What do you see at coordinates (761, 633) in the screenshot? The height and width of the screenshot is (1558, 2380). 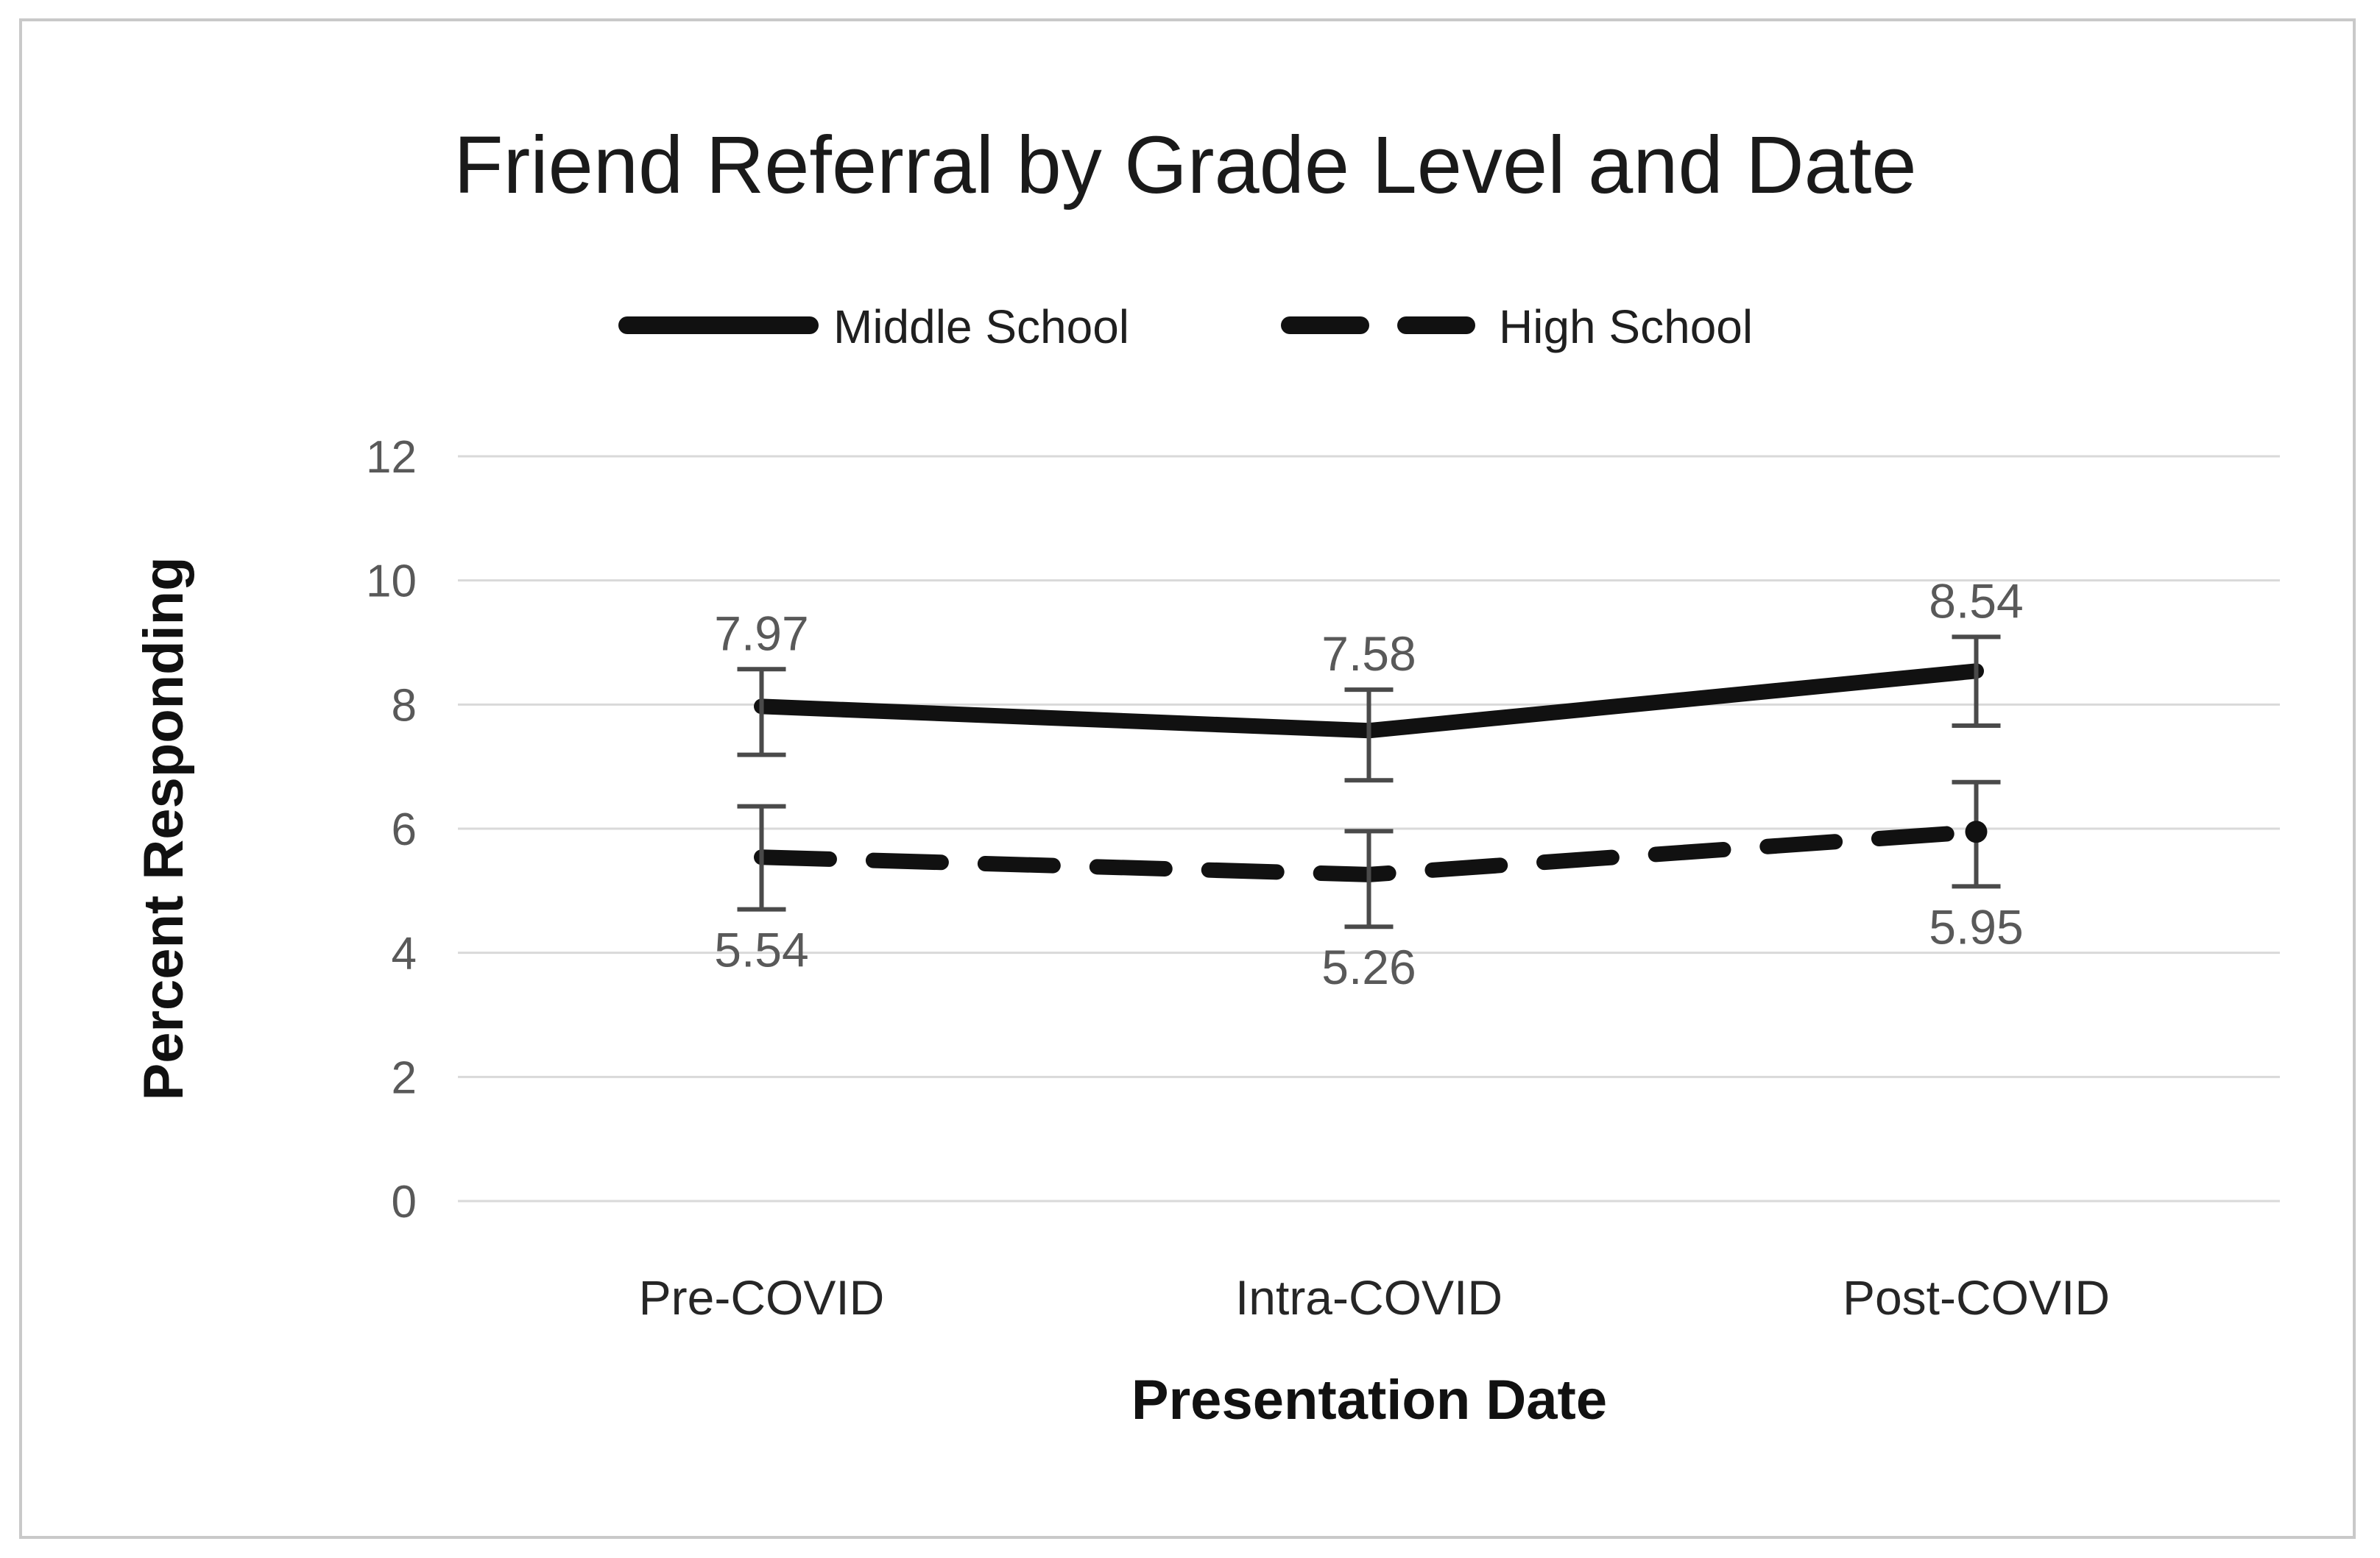 I see `data-label: 7.97` at bounding box center [761, 633].